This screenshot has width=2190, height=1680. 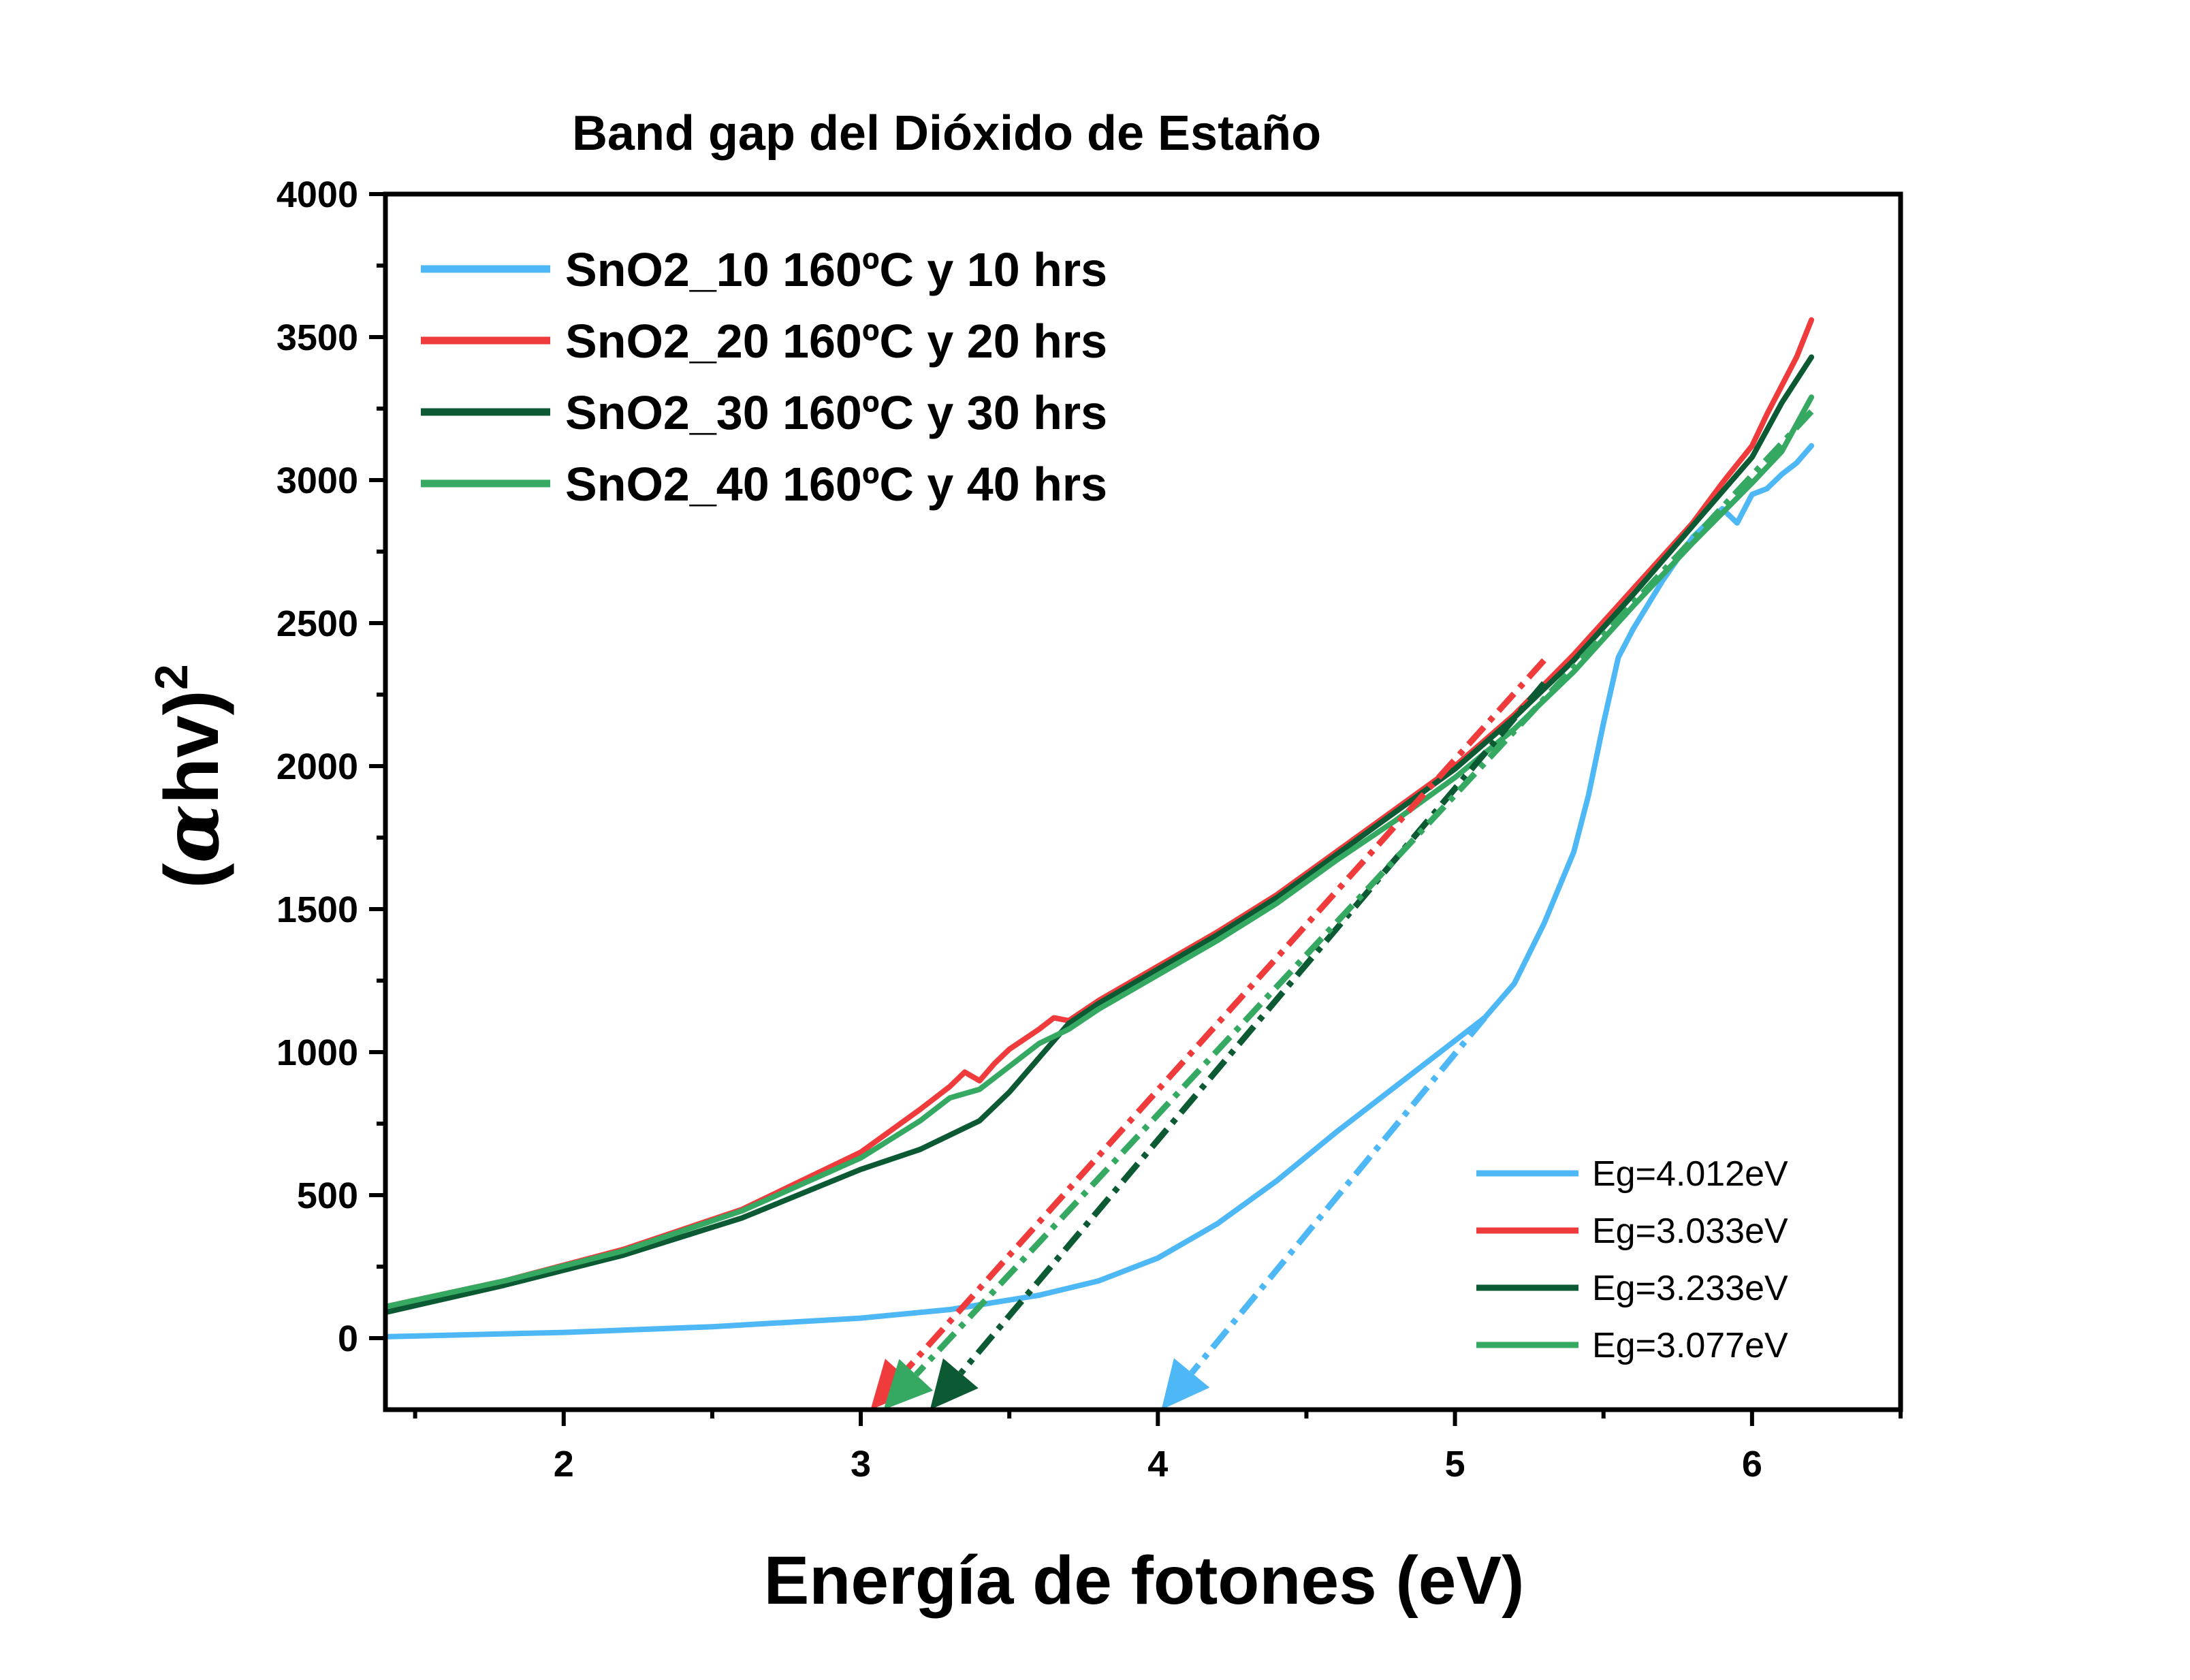 I want to click on x-axis-ticks: 2 3 4 5 6, so click(x=1158, y=1447).